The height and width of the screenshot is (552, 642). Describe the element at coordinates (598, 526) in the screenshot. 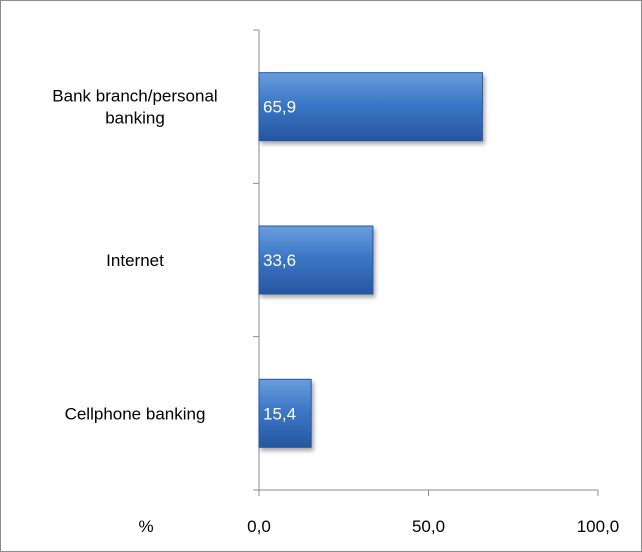

I see `x-tick-label: 100,0` at that location.